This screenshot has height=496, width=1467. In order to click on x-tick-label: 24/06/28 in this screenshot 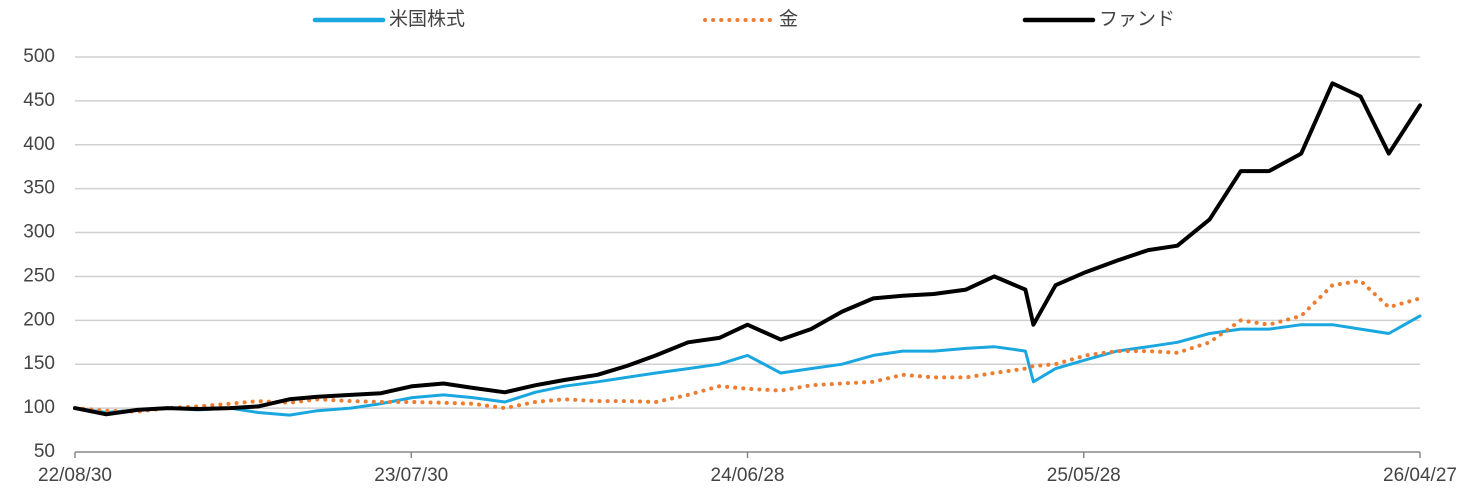, I will do `click(748, 475)`.